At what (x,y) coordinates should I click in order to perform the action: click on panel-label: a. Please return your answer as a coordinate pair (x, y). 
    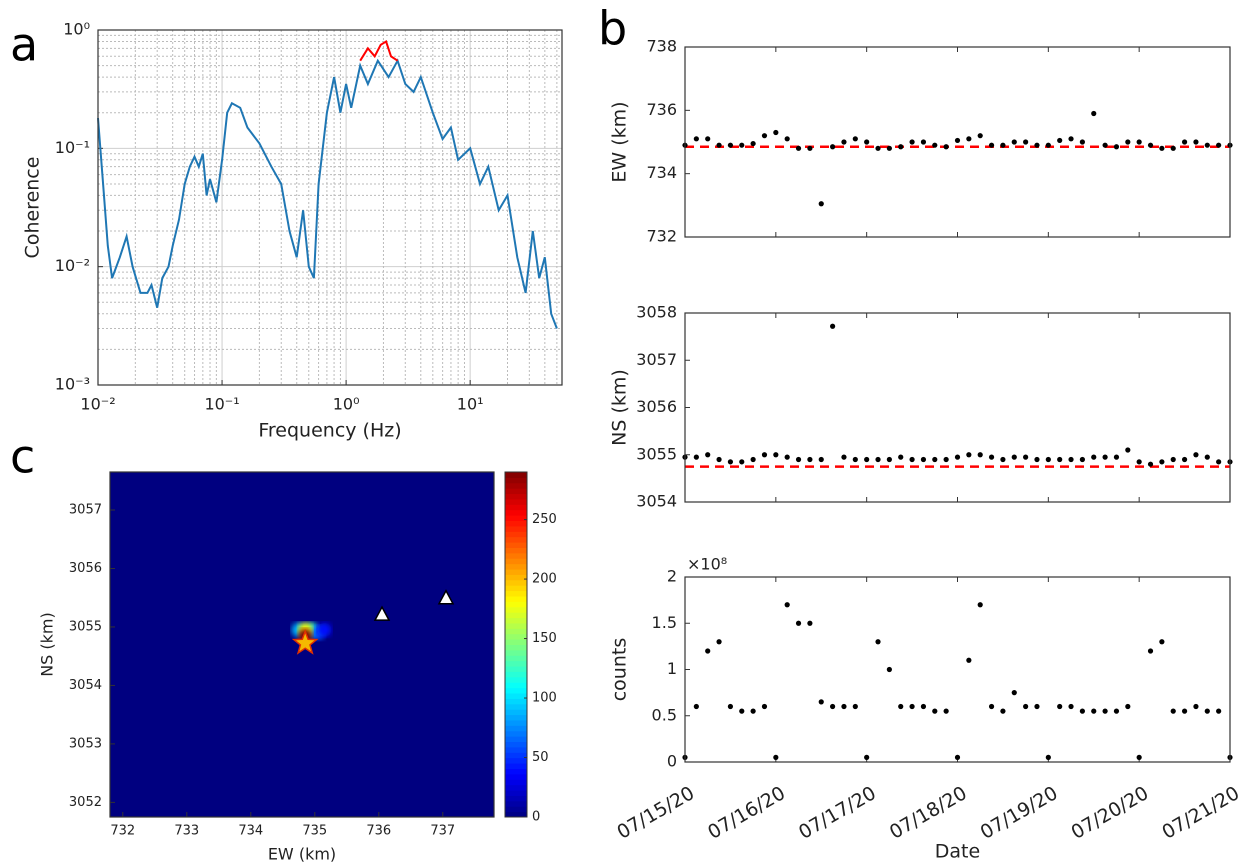
    Looking at the image, I should click on (24, 45).